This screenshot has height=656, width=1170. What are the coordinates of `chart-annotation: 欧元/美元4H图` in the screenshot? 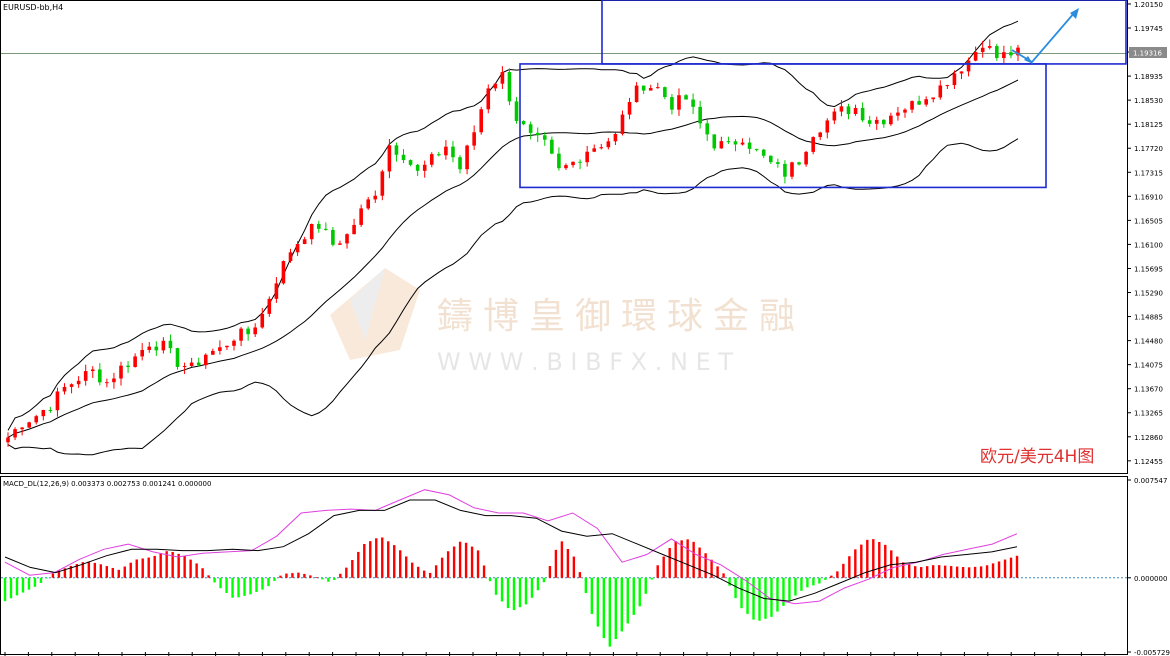 It's located at (1037, 457).